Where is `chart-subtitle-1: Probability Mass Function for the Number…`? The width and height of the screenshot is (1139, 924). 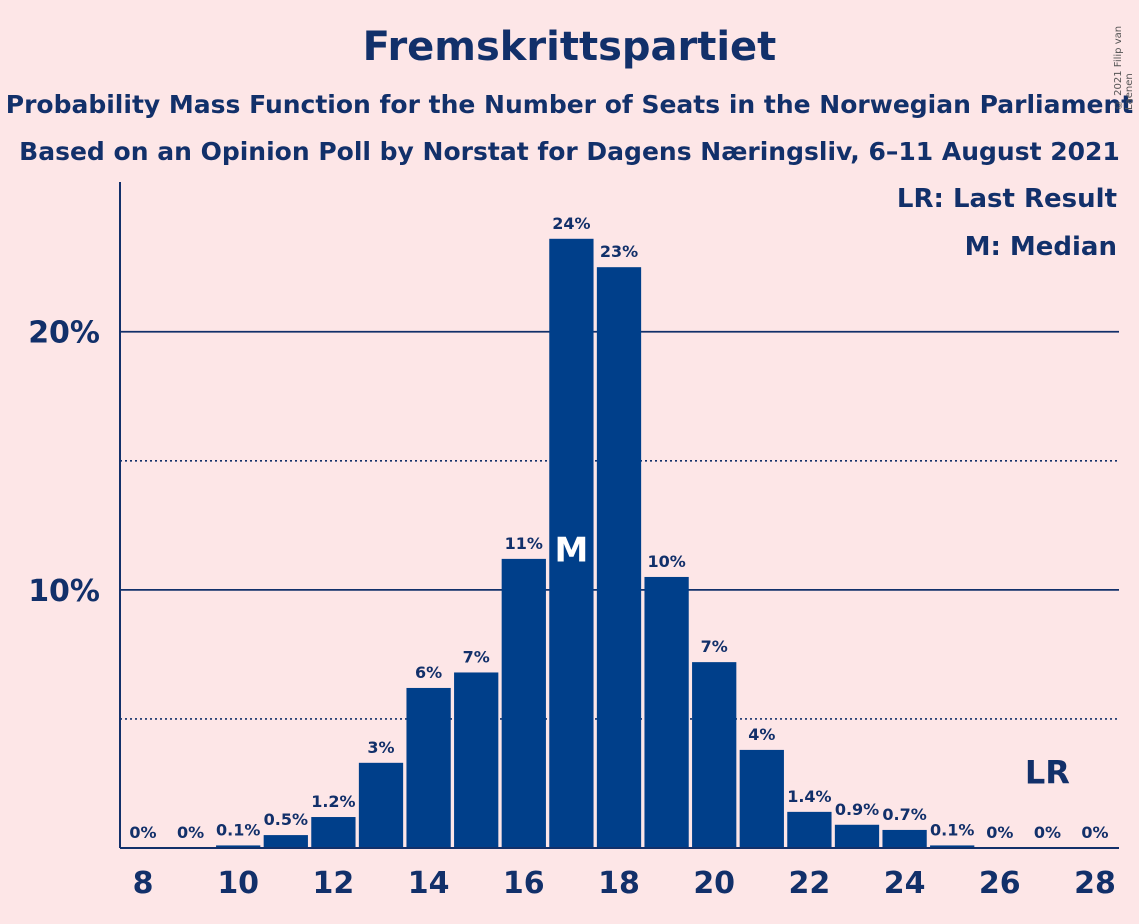
chart-subtitle-1: Probability Mass Function for the Number… is located at coordinates (569, 104).